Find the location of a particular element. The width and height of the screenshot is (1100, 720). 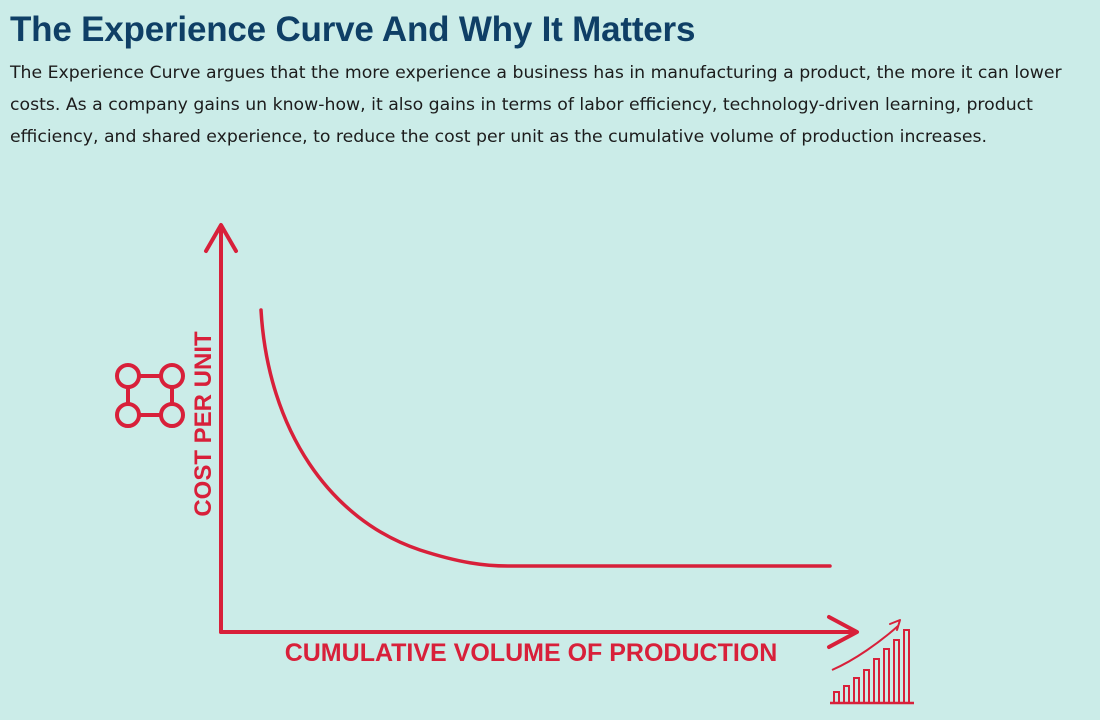

rising-bar-chart-icon is located at coordinates (872, 662).